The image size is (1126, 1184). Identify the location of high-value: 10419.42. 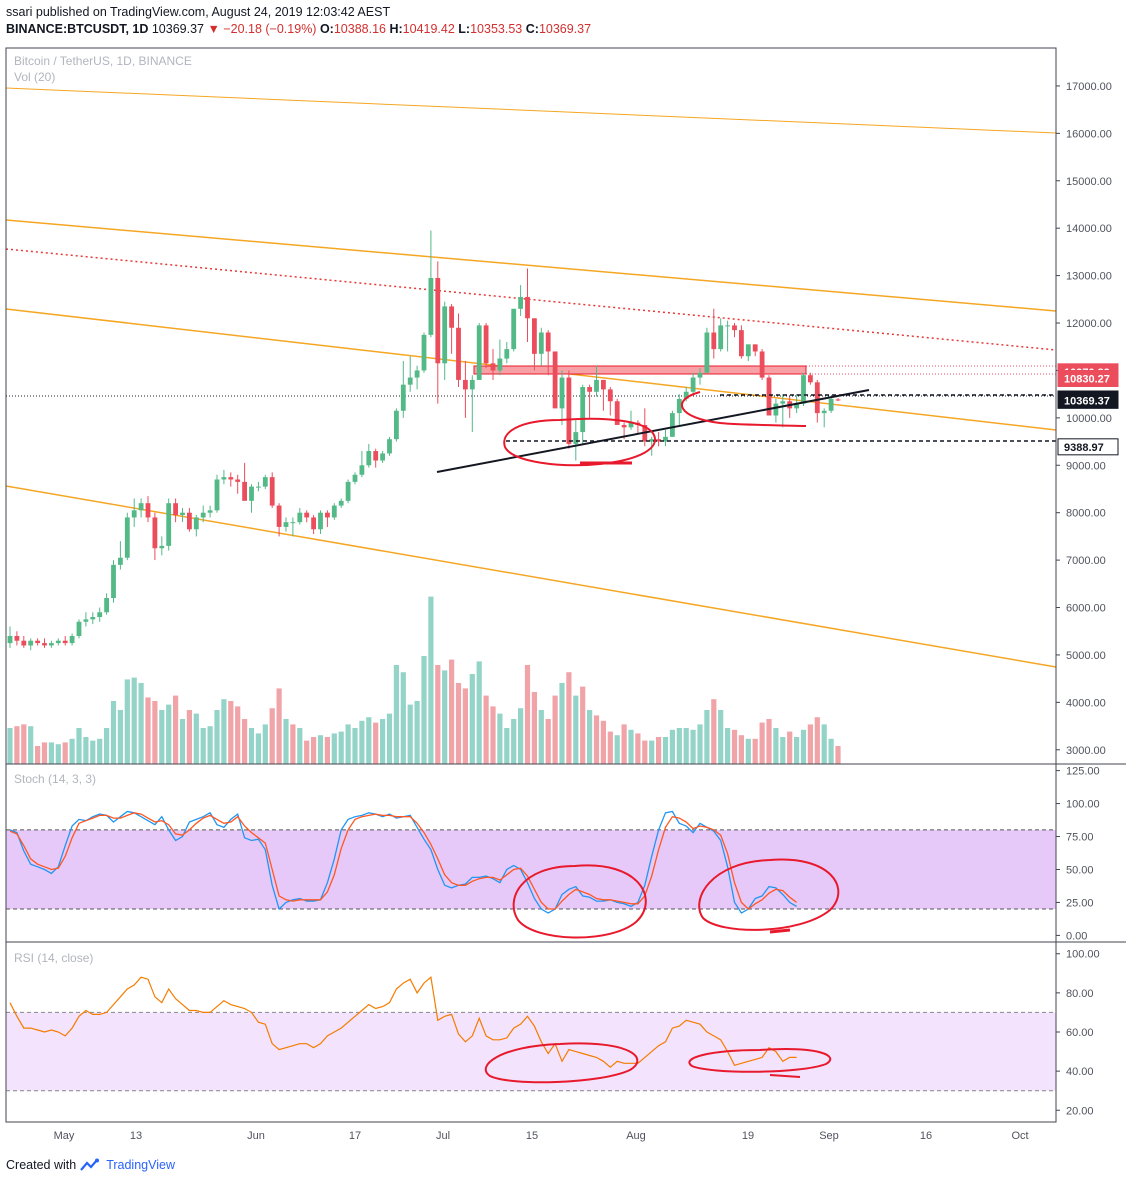
(428, 29).